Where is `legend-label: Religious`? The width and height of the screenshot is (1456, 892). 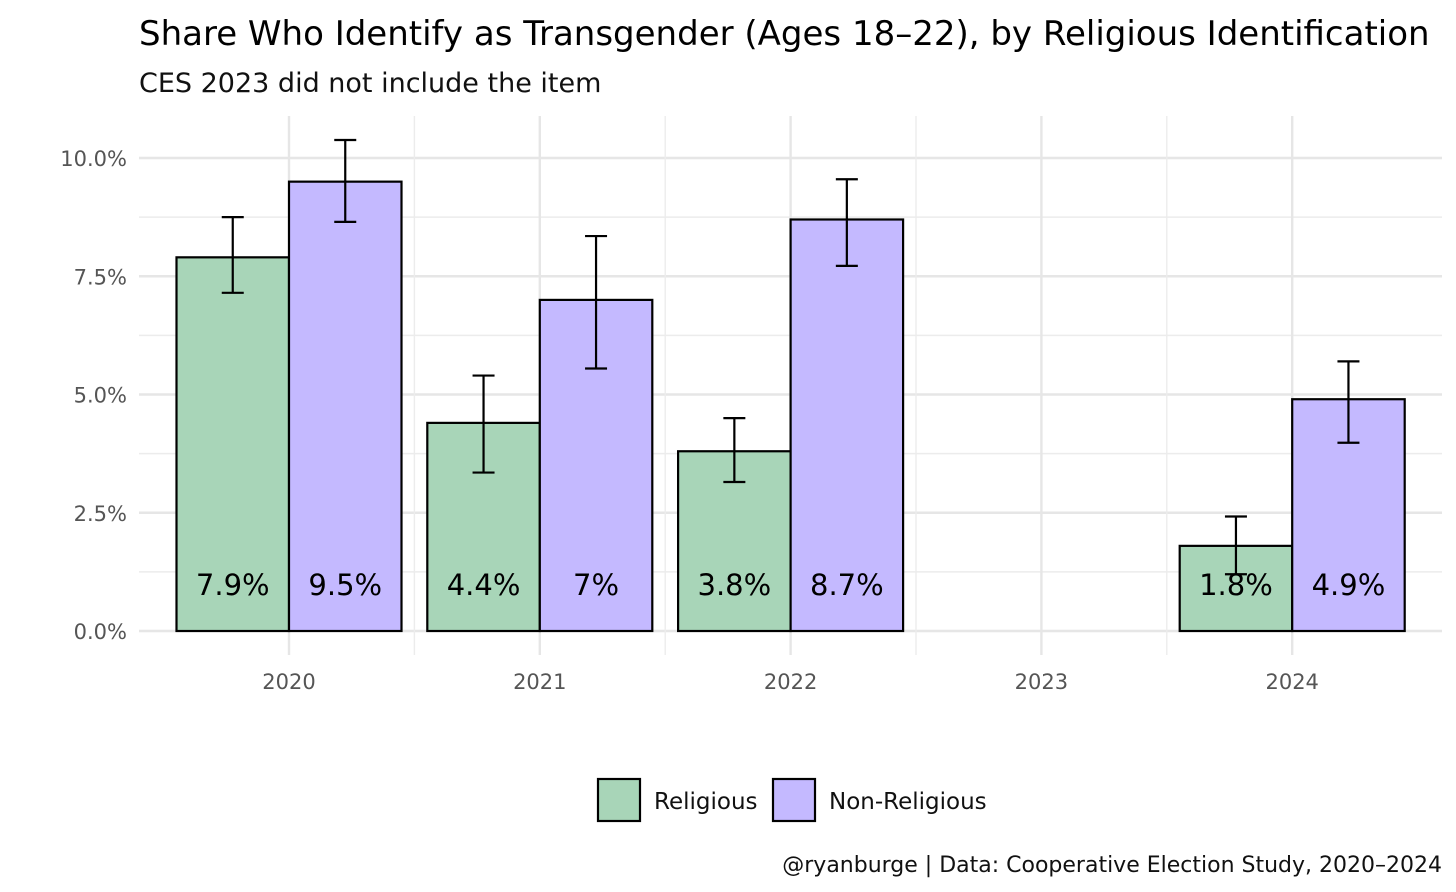 legend-label: Religious is located at coordinates (706, 802).